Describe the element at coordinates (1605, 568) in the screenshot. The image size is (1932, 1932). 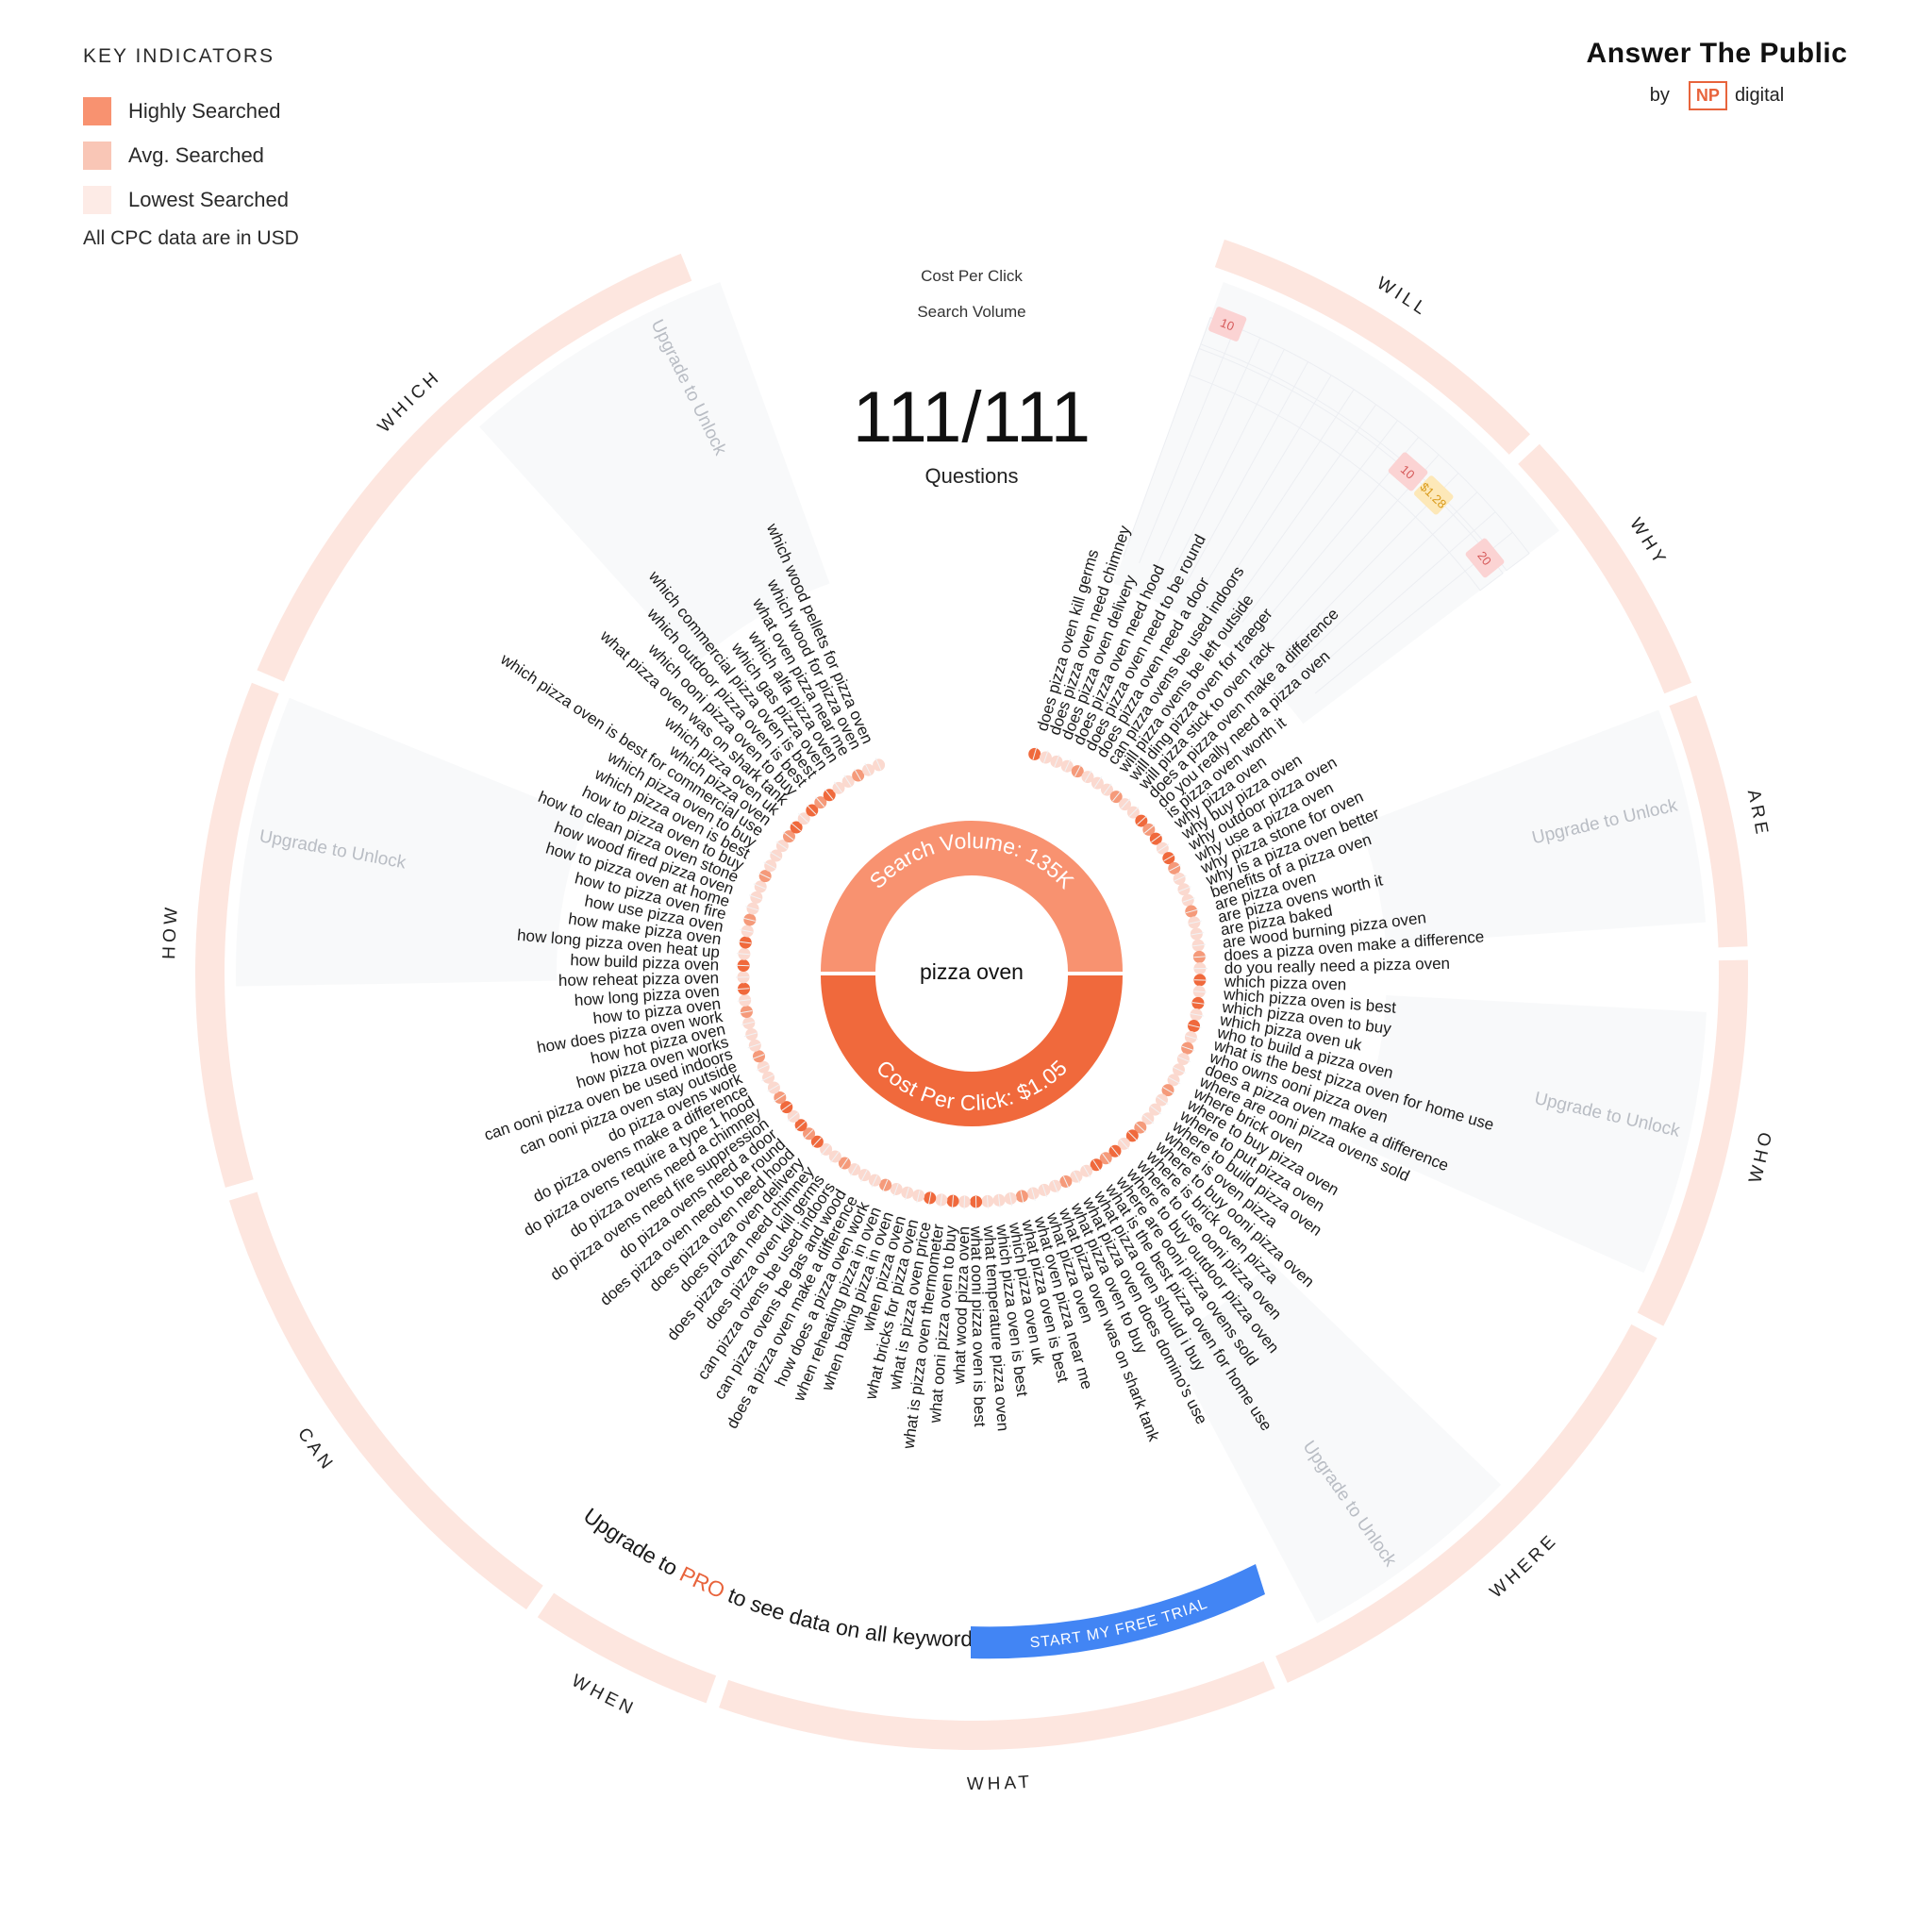
I see `category-segment-why` at that location.